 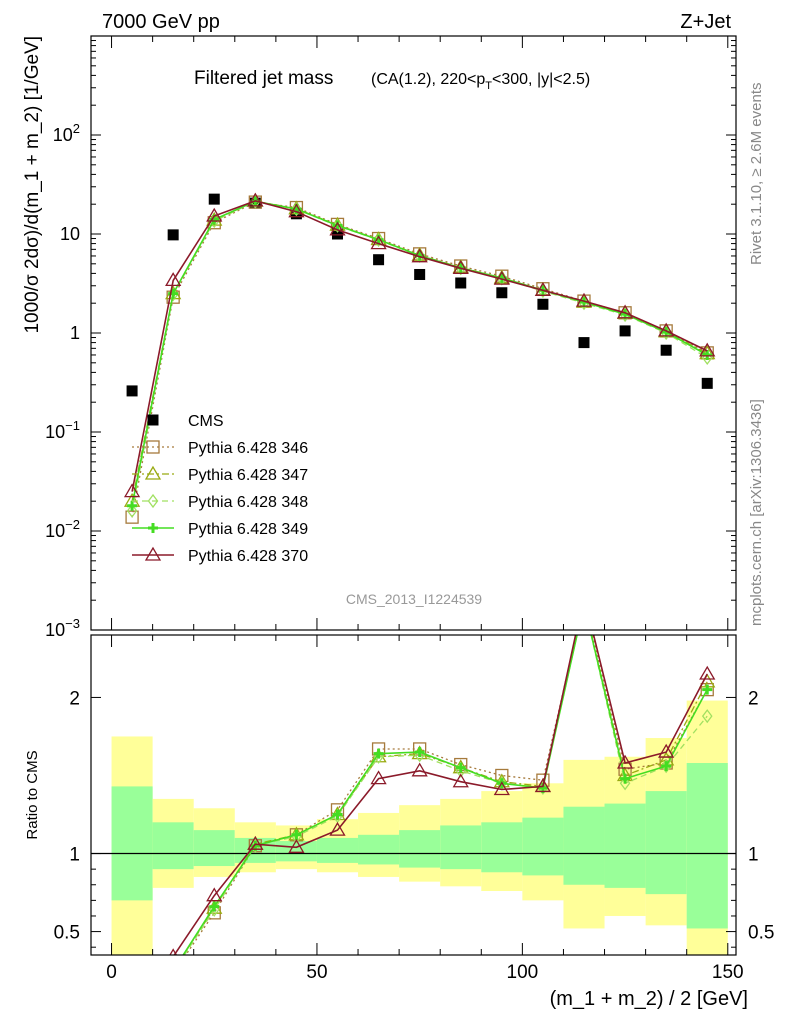 I want to click on subtitle-sub-t: T, so click(x=488, y=86).